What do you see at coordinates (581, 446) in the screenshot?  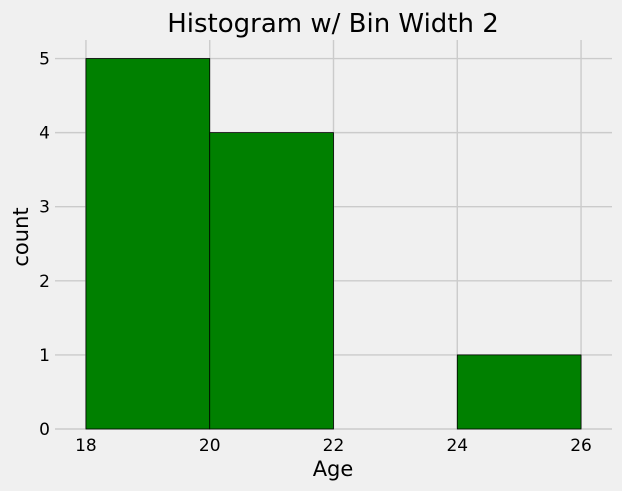 I see `x-tick-label: 26` at bounding box center [581, 446].